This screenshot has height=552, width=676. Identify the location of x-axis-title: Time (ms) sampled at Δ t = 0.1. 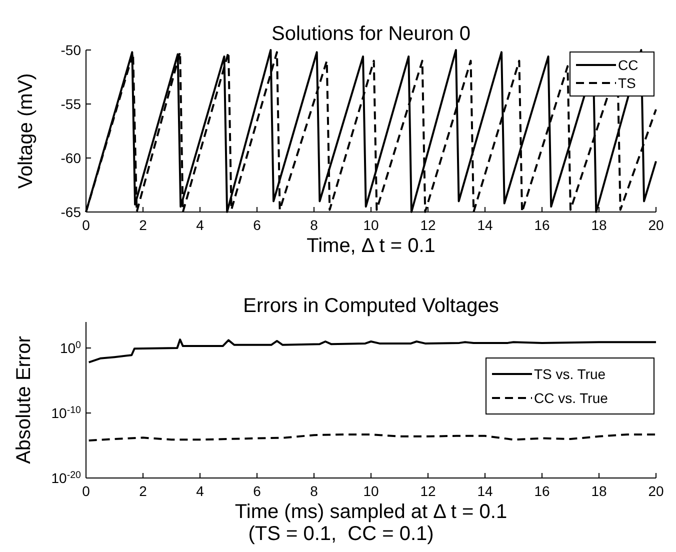
(371, 512).